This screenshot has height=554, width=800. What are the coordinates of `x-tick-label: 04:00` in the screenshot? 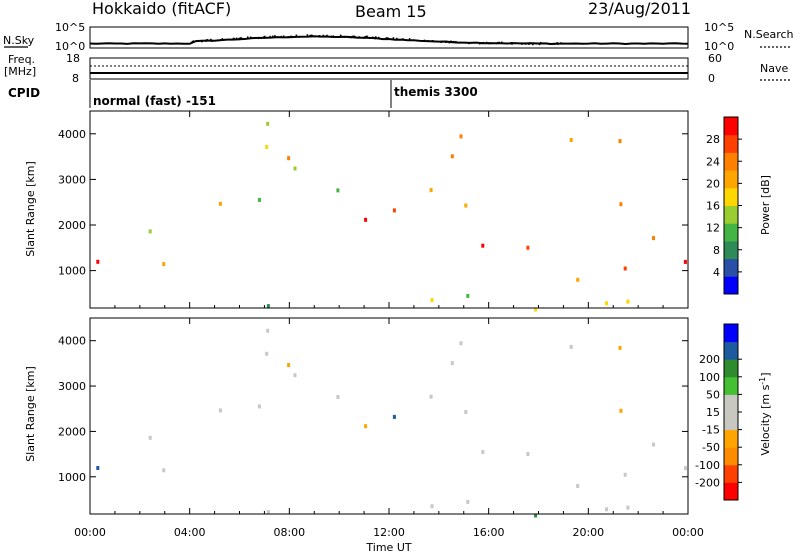 It's located at (190, 532).